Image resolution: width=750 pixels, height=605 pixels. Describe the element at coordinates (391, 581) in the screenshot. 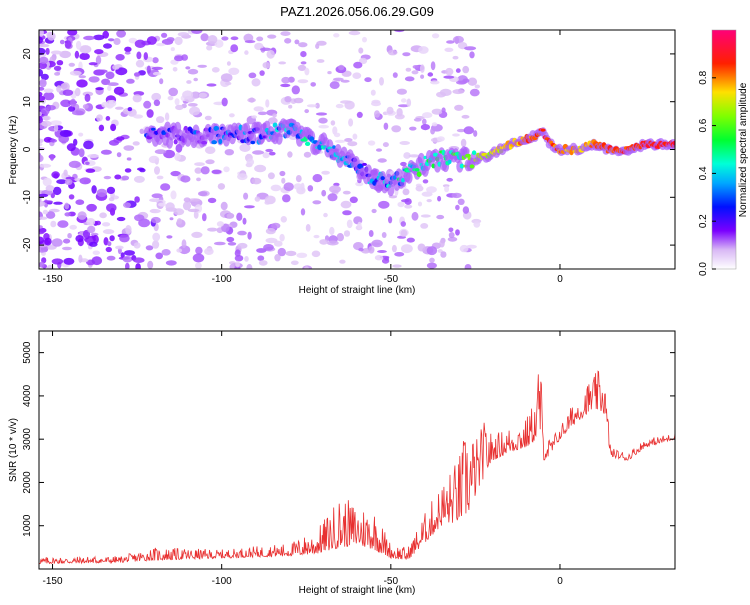

I see `x-tick-label: -50` at that location.